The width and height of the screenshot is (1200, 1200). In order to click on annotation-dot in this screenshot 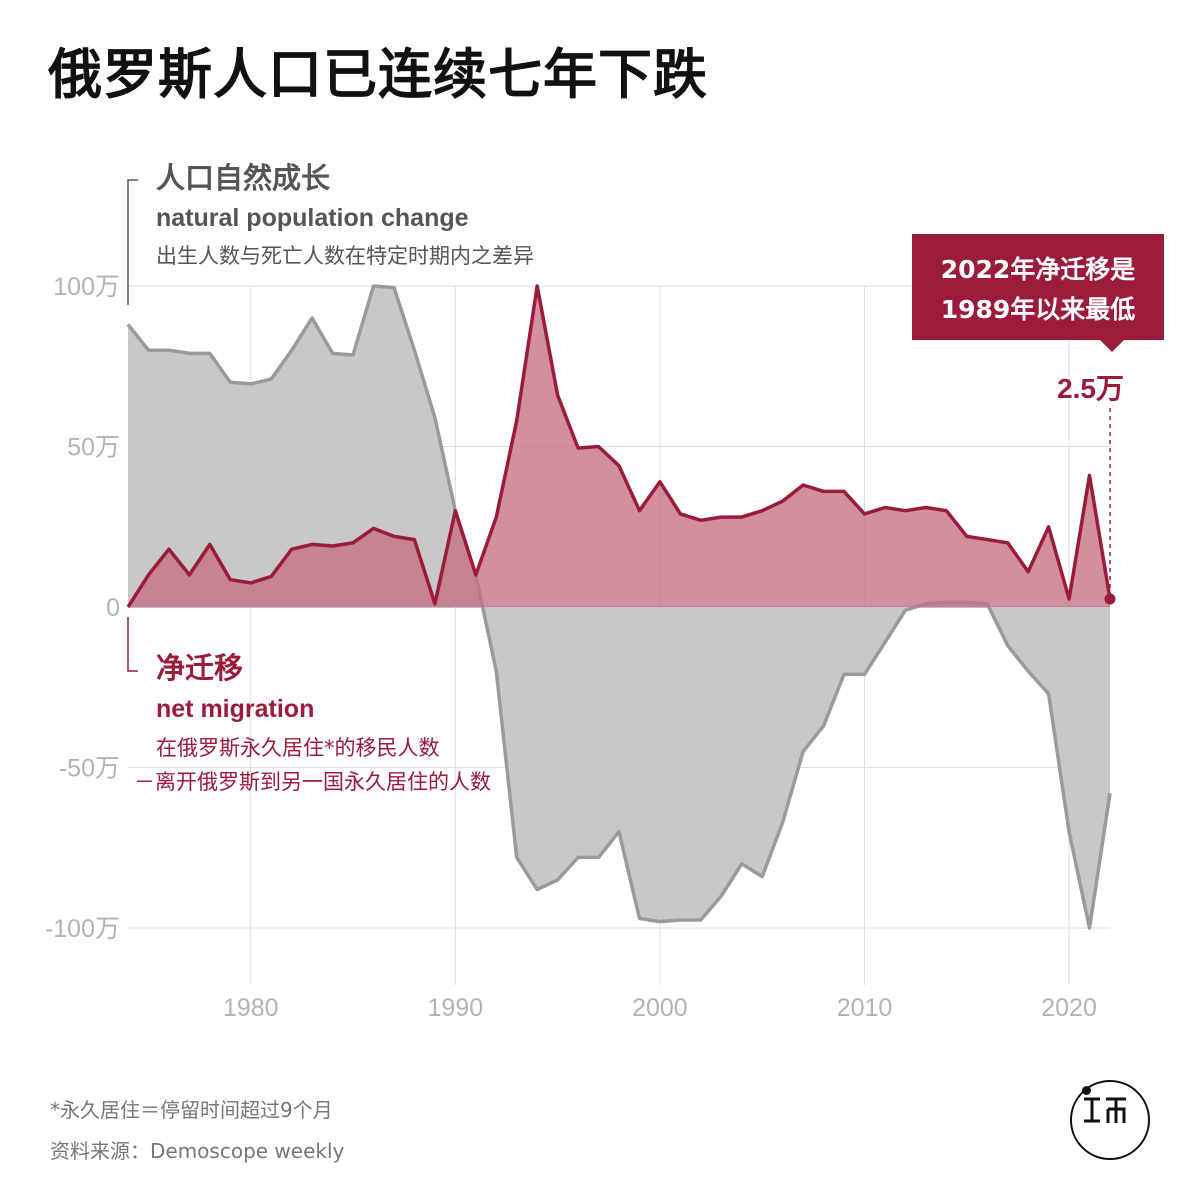, I will do `click(1110, 599)`.